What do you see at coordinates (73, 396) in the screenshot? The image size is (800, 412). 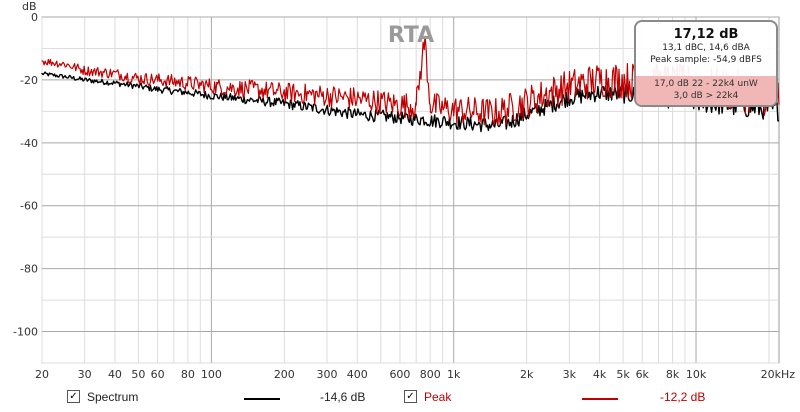 I see `spectrum-checkbox: ✓` at bounding box center [73, 396].